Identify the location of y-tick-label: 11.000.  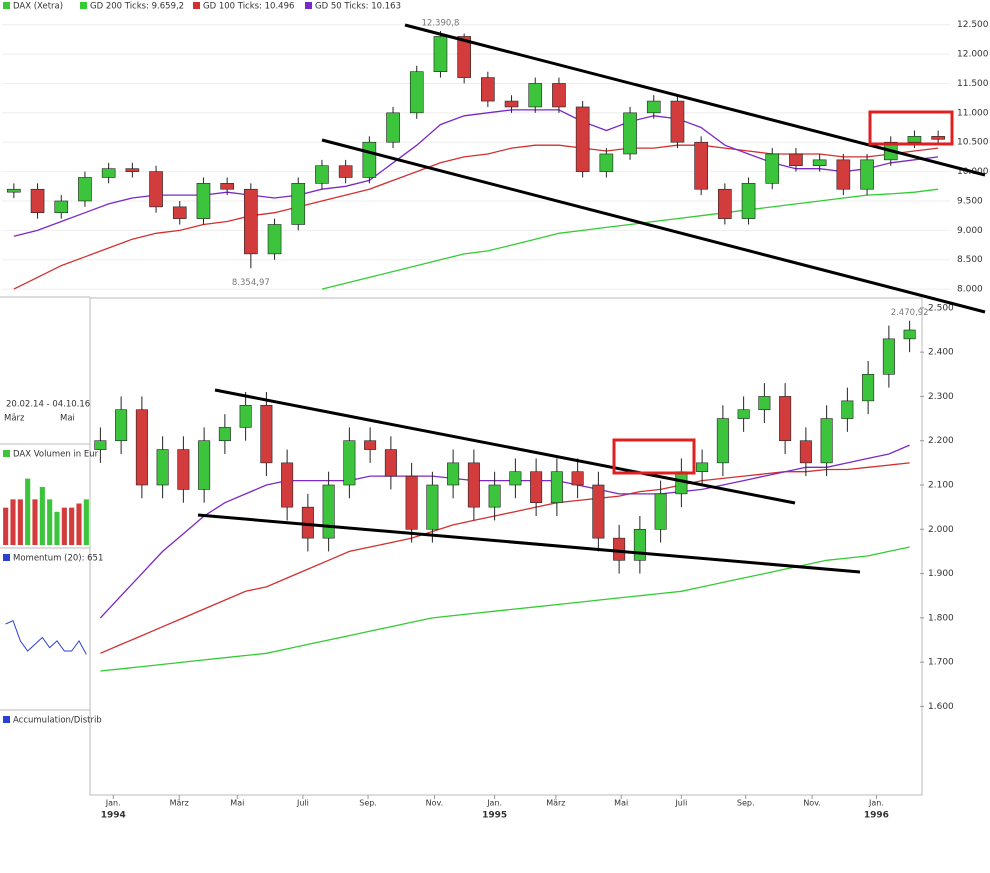
(973, 113).